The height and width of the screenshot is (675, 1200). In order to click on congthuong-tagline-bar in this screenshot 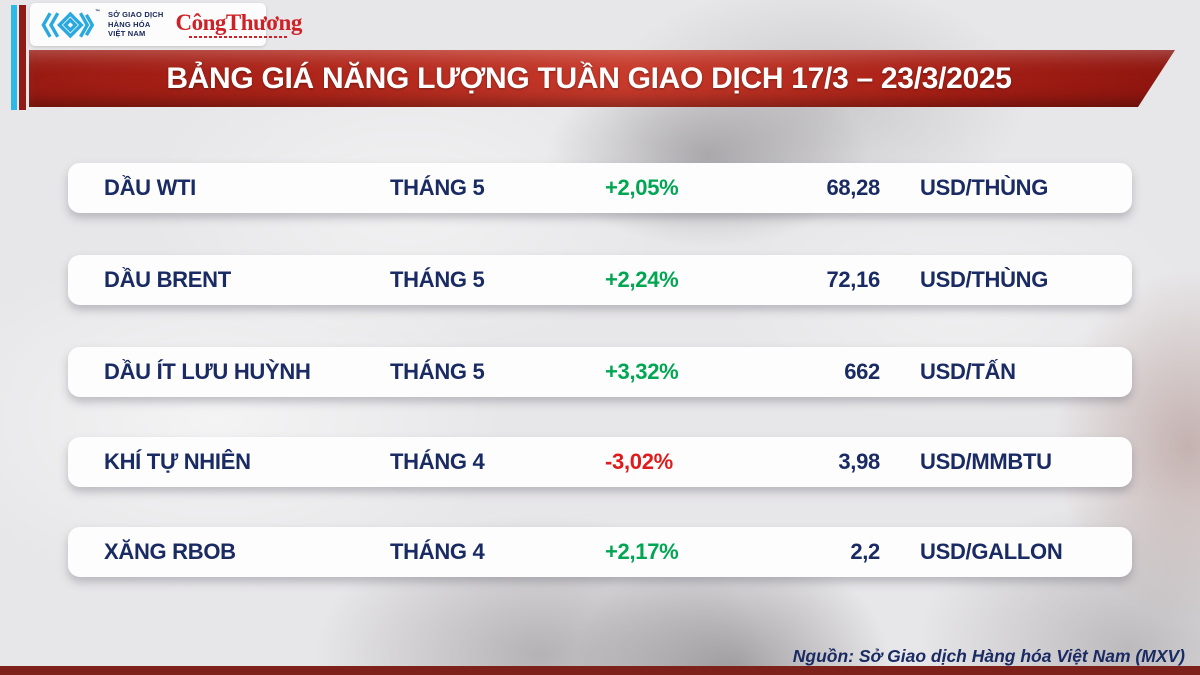, I will do `click(238, 37)`.